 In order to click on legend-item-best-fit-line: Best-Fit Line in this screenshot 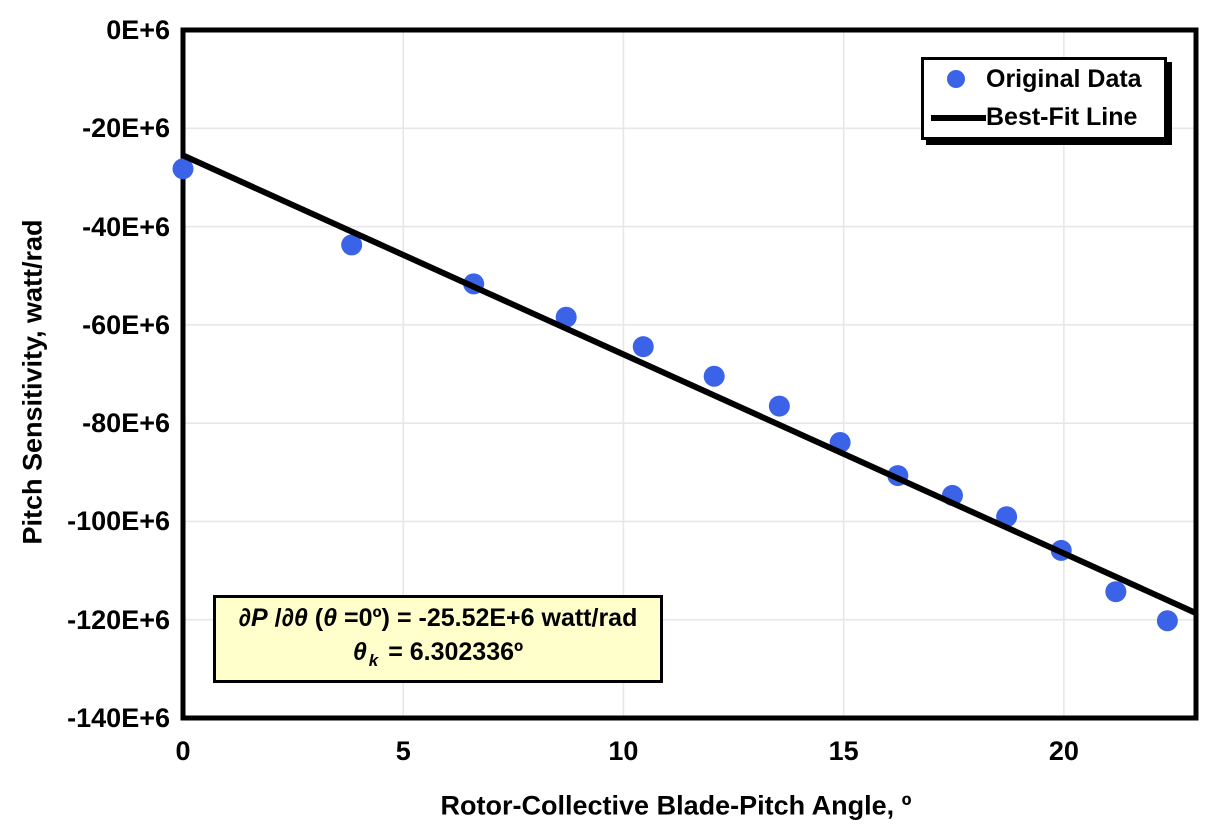, I will do `click(1044, 118)`.